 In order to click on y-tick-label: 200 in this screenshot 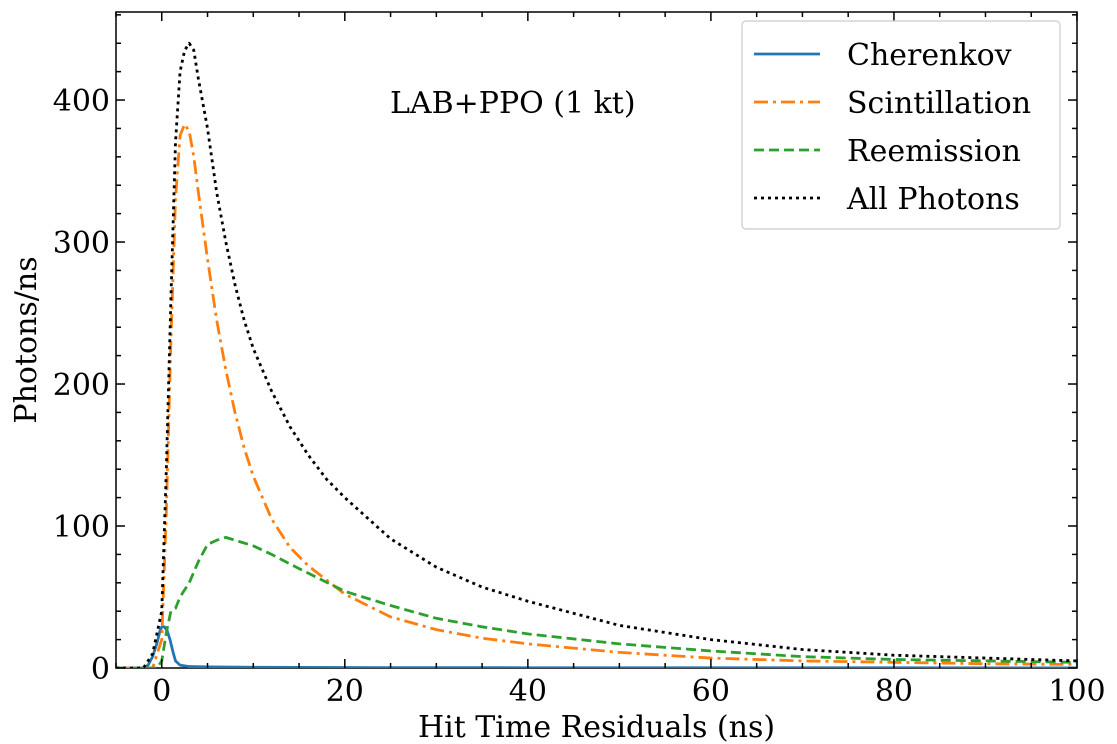, I will do `click(81, 385)`.